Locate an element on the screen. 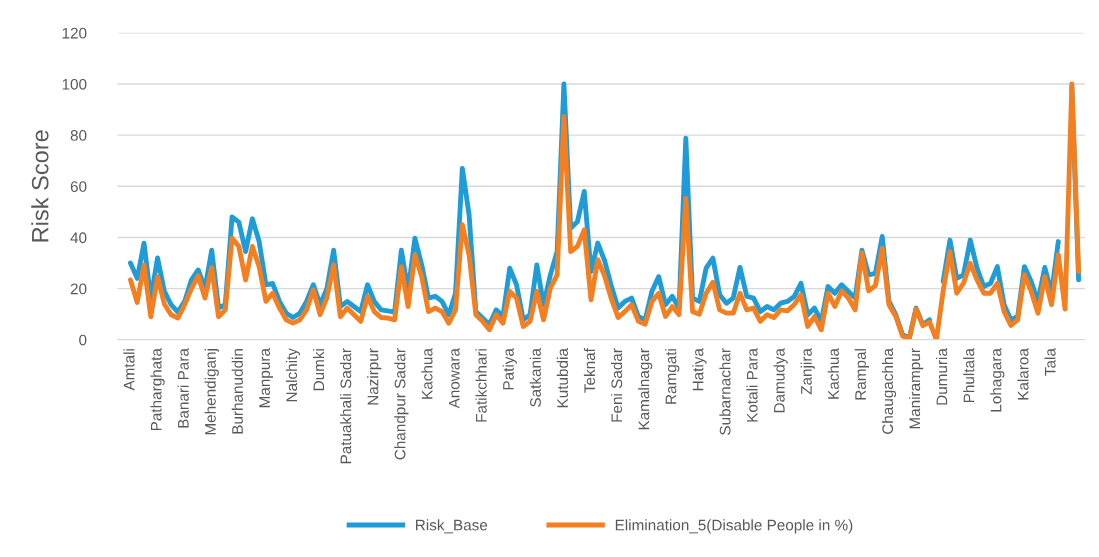 This screenshot has height=557, width=1099. x-tick-label: Subarnachar is located at coordinates (725, 391).